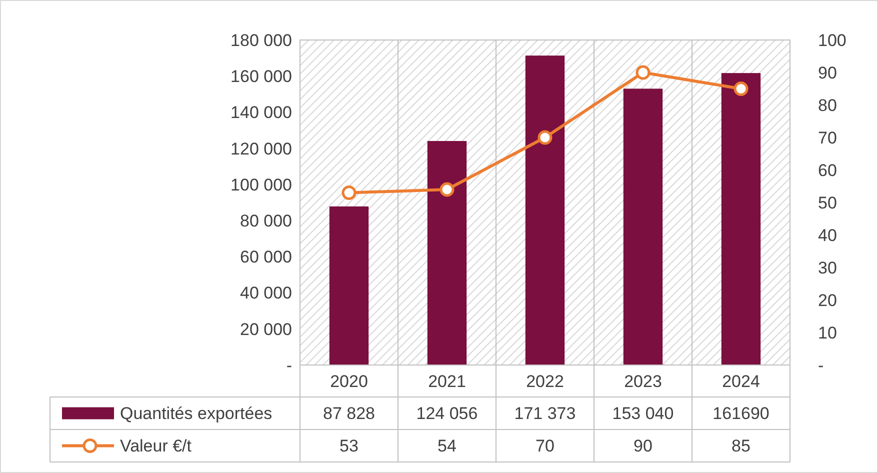  Describe the element at coordinates (545, 414) in the screenshot. I see `data-label: 171 373` at that location.